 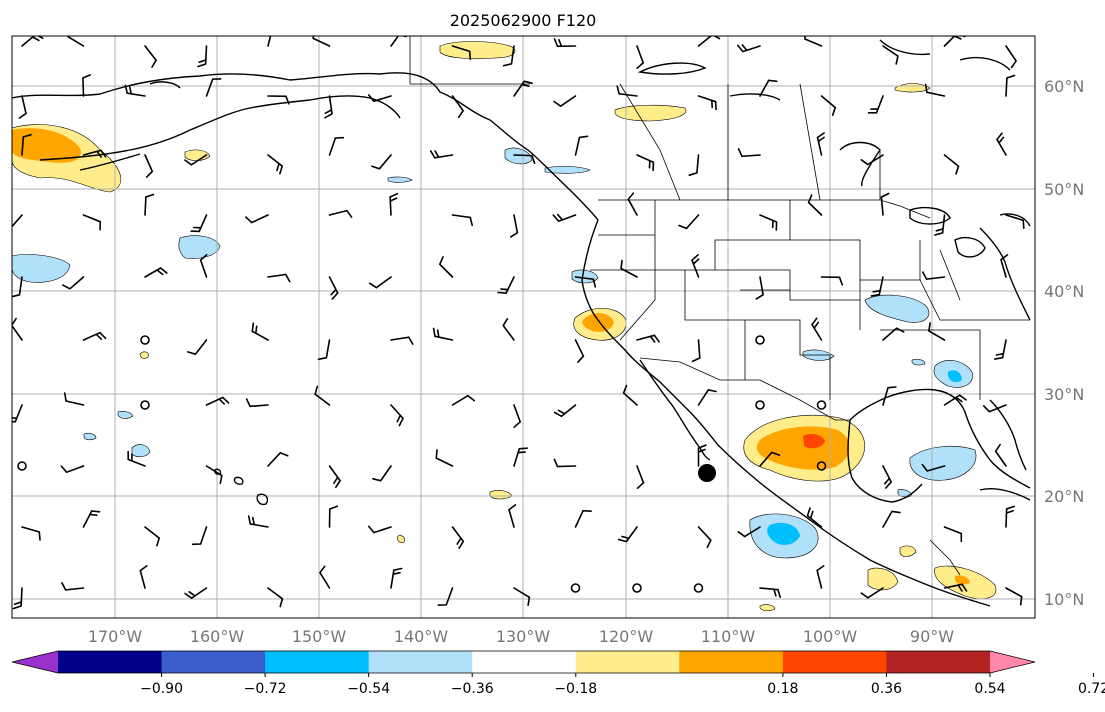 I want to click on lon-label-150w: 150°W, so click(x=319, y=636).